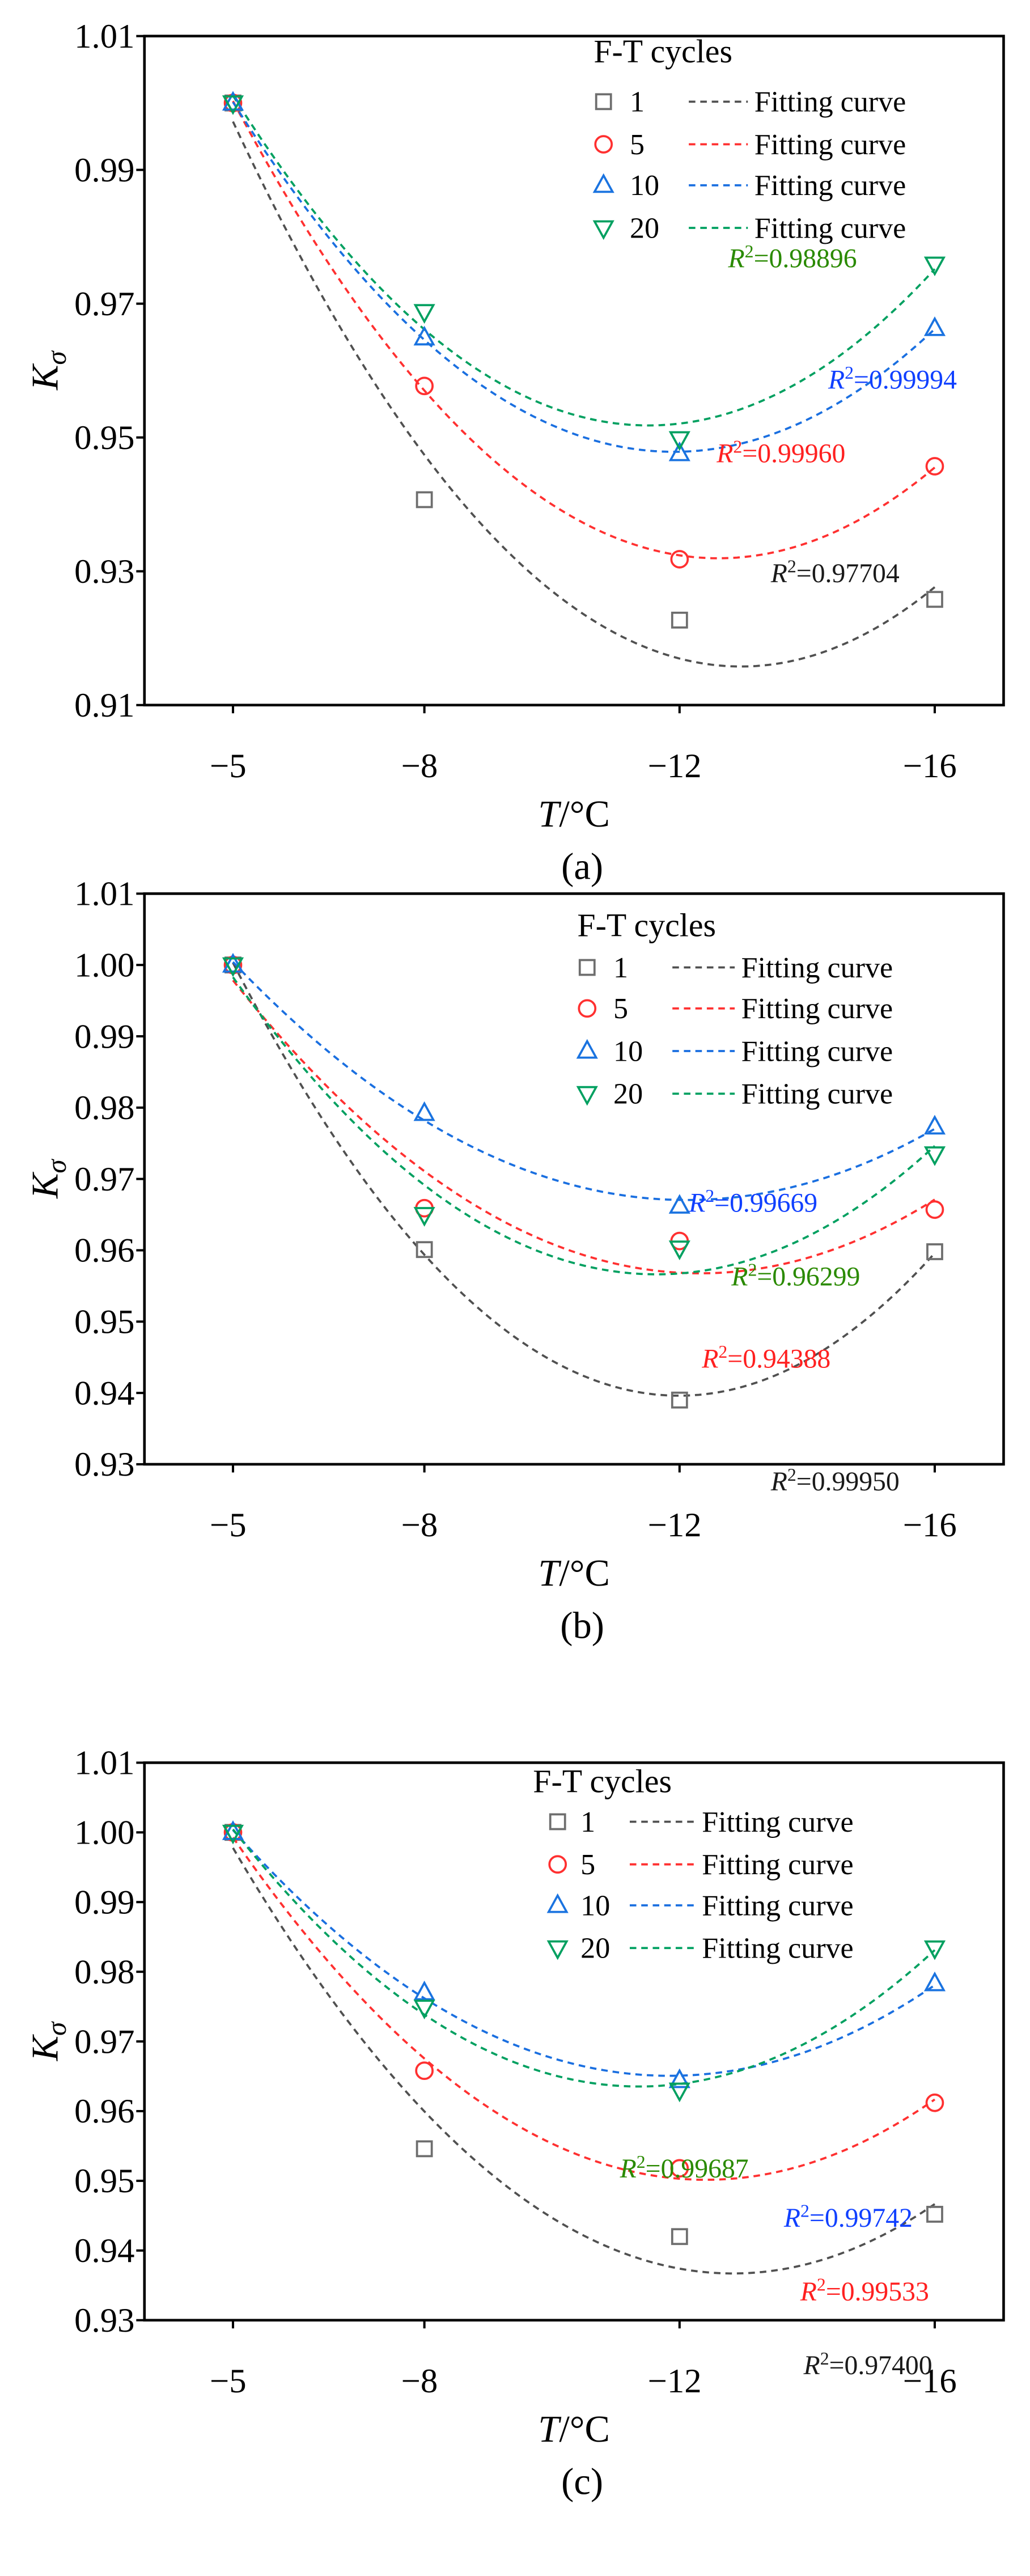 This screenshot has width=1030, height=2576. Describe the element at coordinates (45, 2047) in the screenshot. I see `y-axis-label-main: K` at that location.